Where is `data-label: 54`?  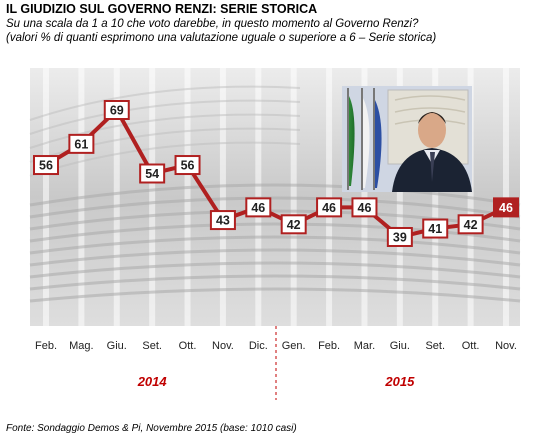 data-label: 54 is located at coordinates (152, 174).